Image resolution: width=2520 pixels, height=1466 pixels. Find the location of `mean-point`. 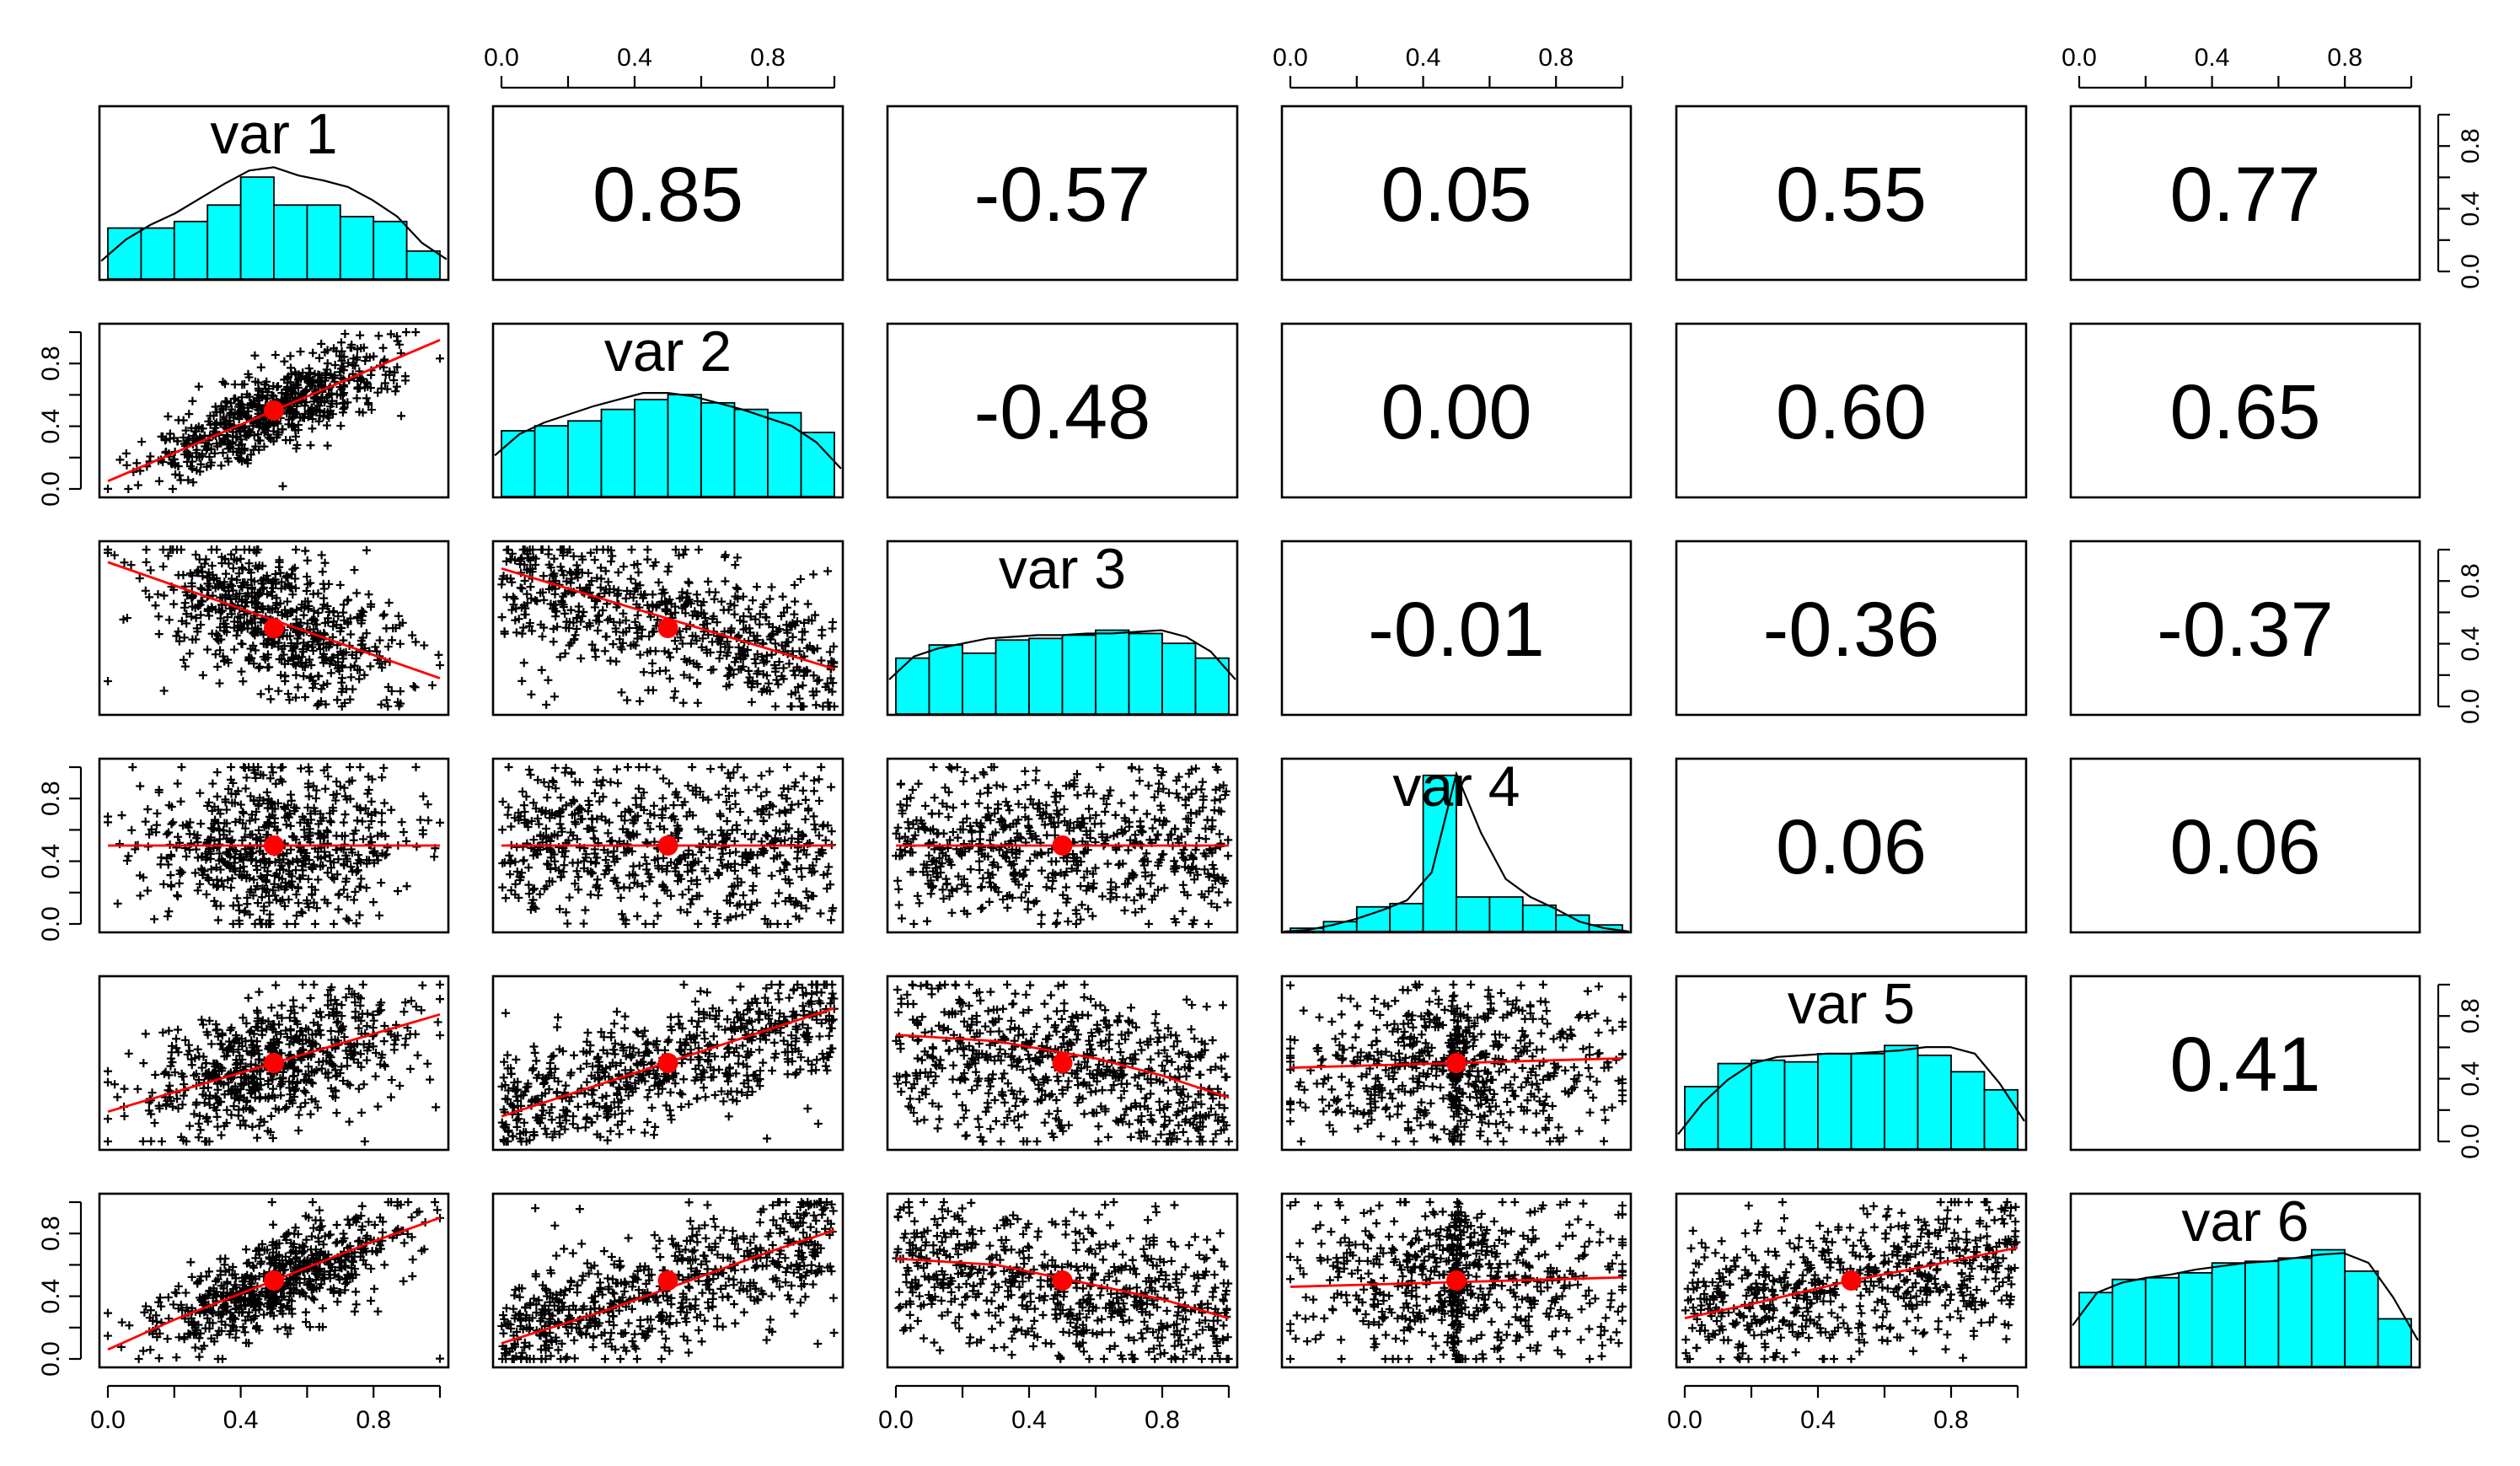

mean-point is located at coordinates (274, 845).